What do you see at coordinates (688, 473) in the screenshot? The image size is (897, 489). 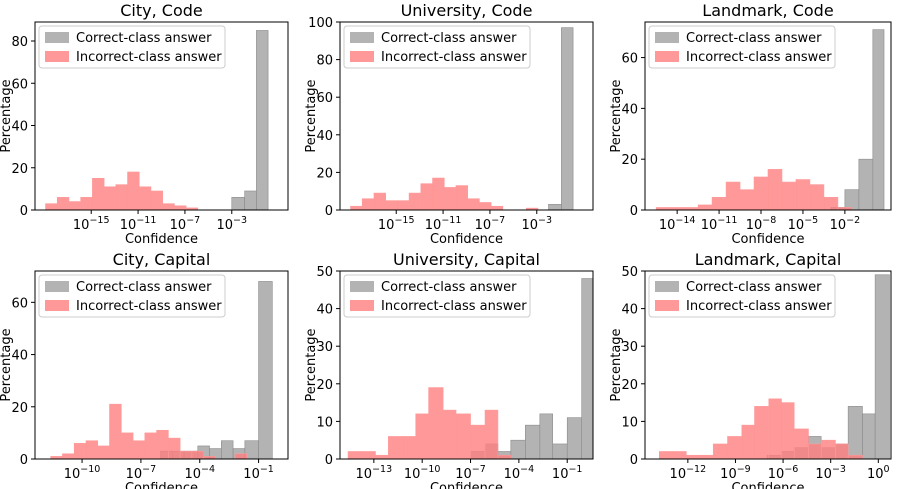 I see `x-tick-label: 10⁻¹²` at bounding box center [688, 473].